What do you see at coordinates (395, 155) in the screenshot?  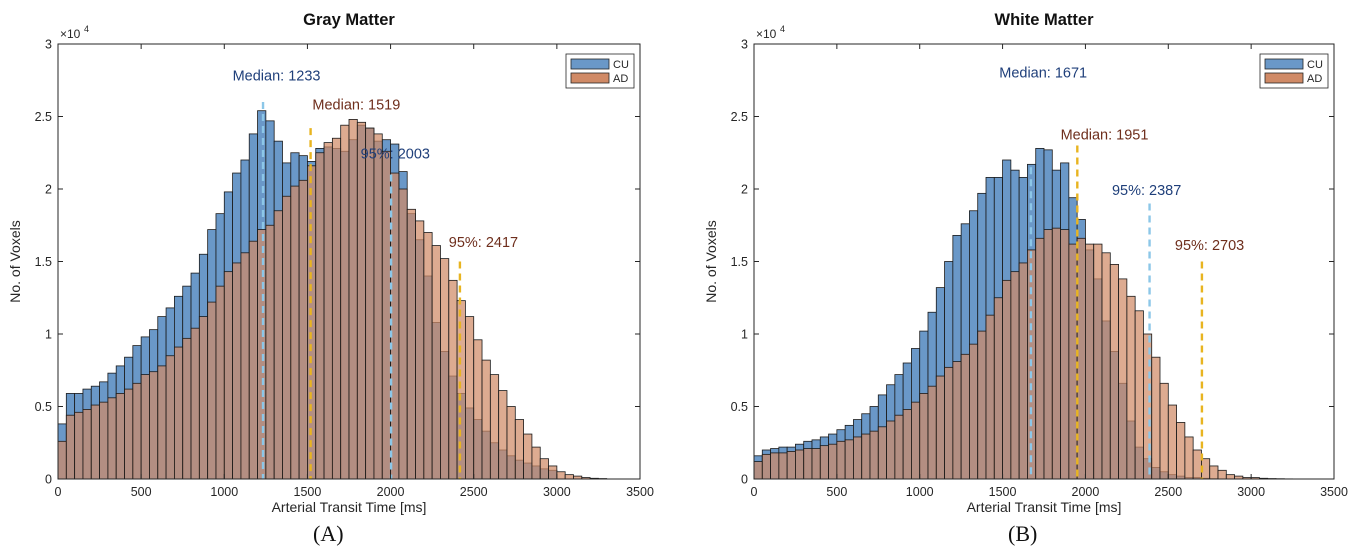 I see `annotation-label: 95%: 2003` at bounding box center [395, 155].